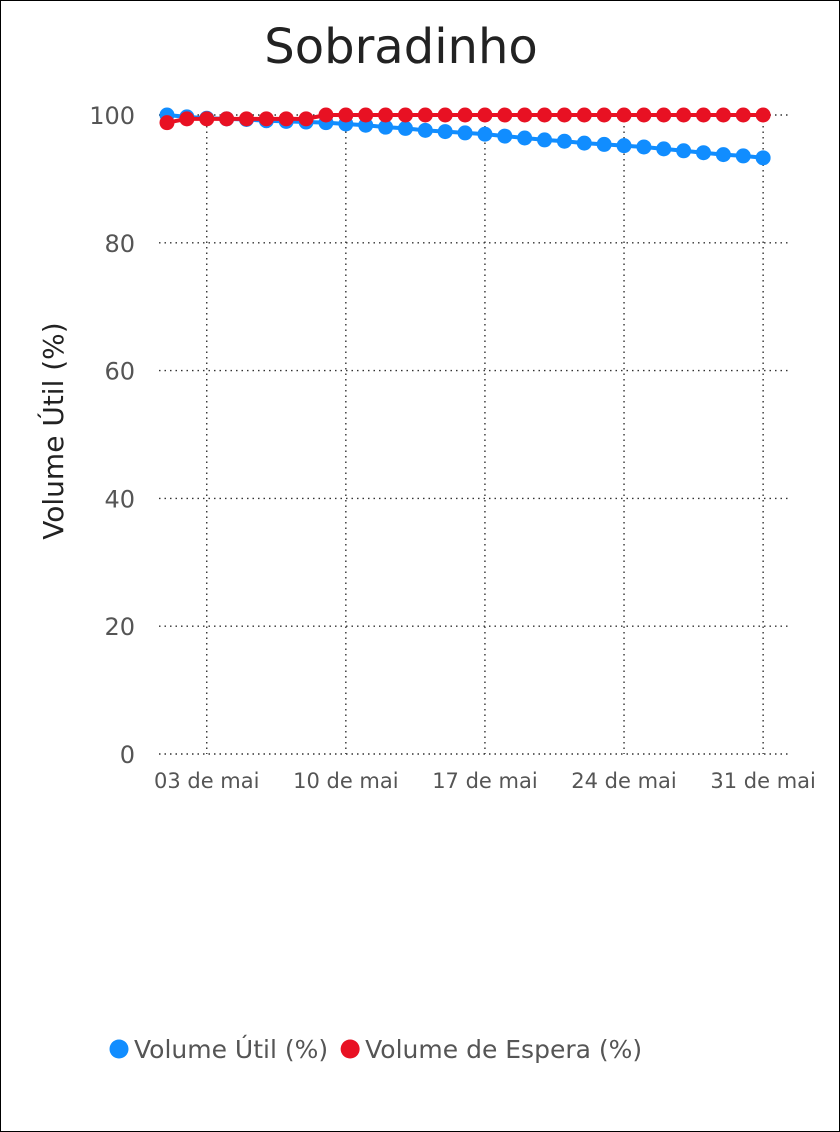 The height and width of the screenshot is (1132, 840). What do you see at coordinates (623, 781) in the screenshot?
I see `x-tick-label: 24 de mai` at bounding box center [623, 781].